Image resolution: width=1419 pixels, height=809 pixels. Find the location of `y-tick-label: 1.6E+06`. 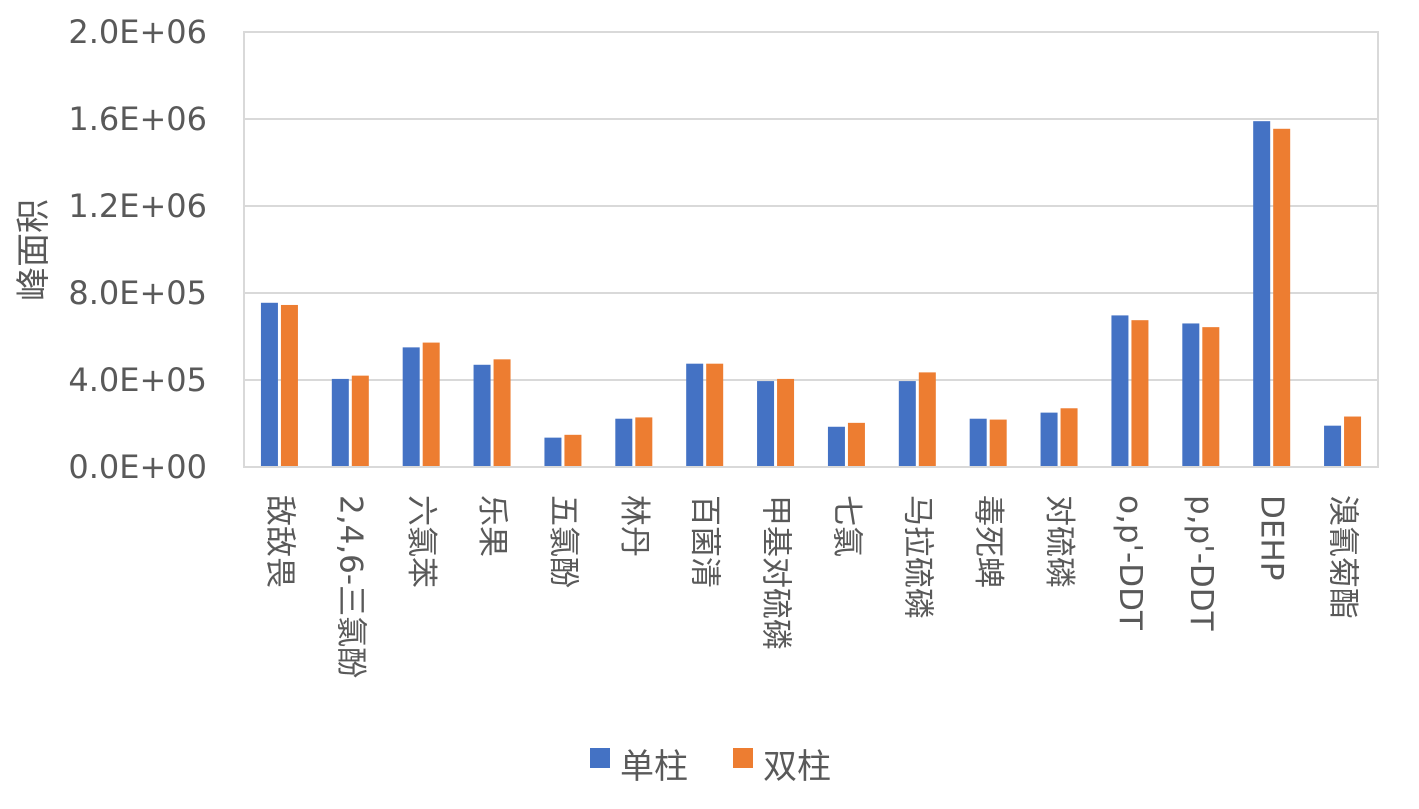

y-tick-label: 1.6E+06 is located at coordinates (137, 119).